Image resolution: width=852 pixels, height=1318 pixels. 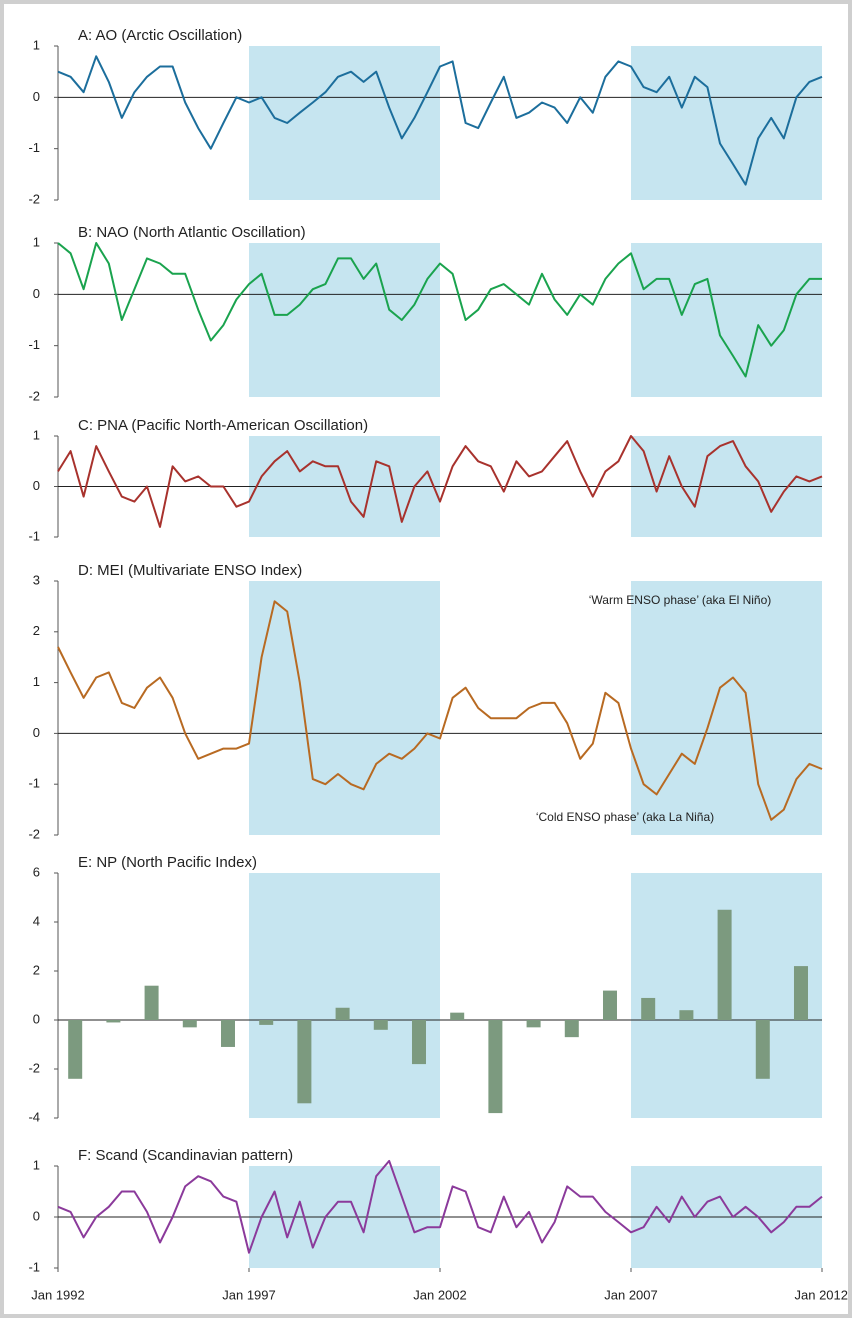 I want to click on x-tick-label: Jan 2012, so click(x=822, y=1294).